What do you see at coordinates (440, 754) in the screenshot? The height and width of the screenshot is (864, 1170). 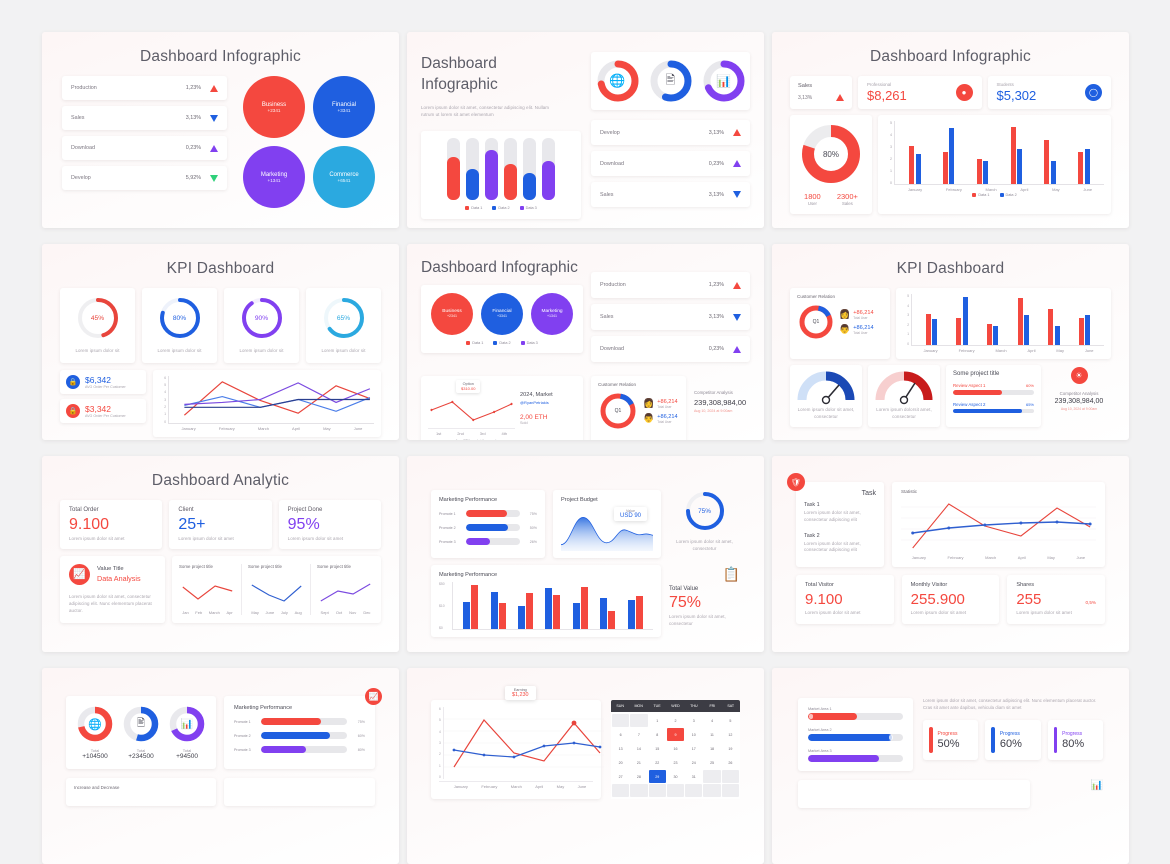 I see `y-tick: 2` at bounding box center [440, 754].